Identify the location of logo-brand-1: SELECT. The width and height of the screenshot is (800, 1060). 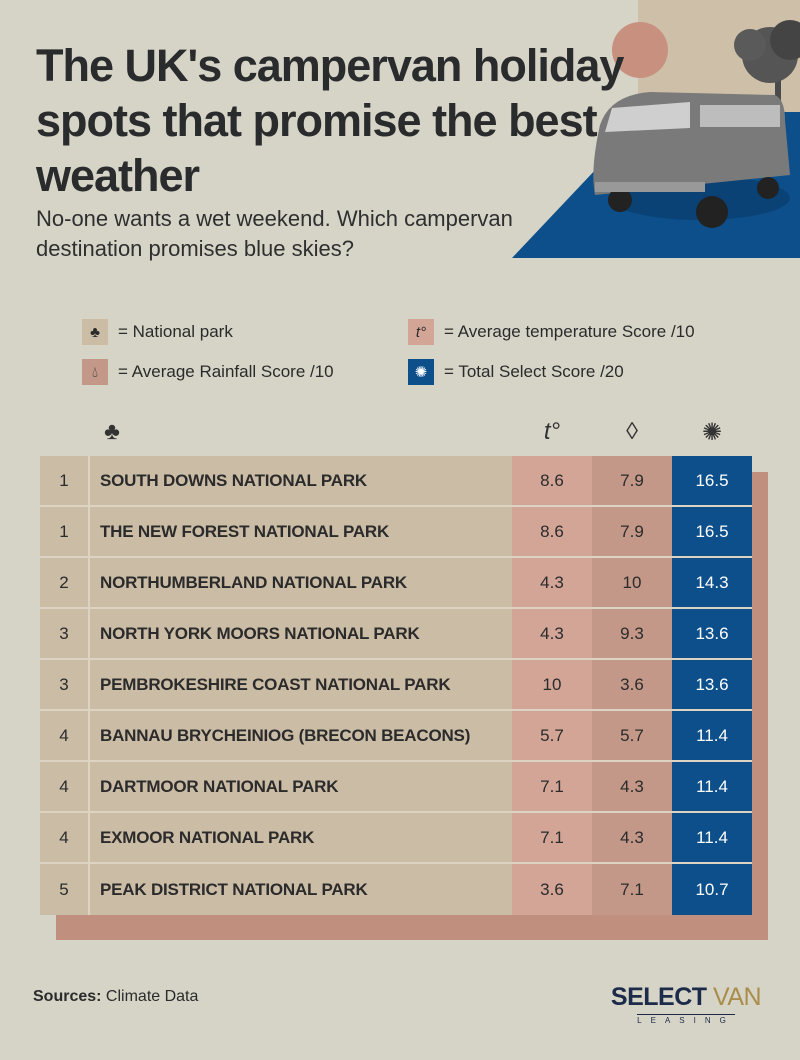
(658, 997).